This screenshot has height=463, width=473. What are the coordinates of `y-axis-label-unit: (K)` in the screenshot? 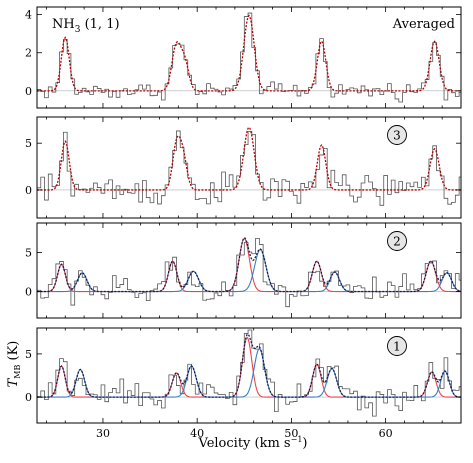 It's located at (13, 353).